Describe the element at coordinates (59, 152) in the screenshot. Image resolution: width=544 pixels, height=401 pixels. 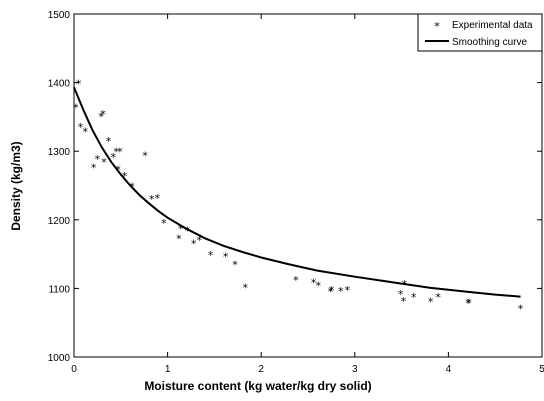
I see `y-tick-label: 1300` at that location.